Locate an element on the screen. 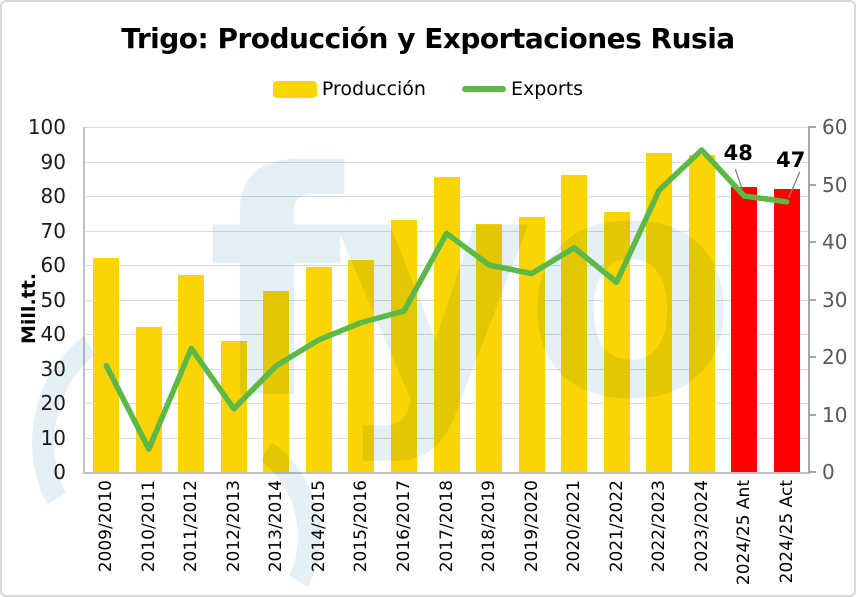  bar-2013/2014 is located at coordinates (276, 381).